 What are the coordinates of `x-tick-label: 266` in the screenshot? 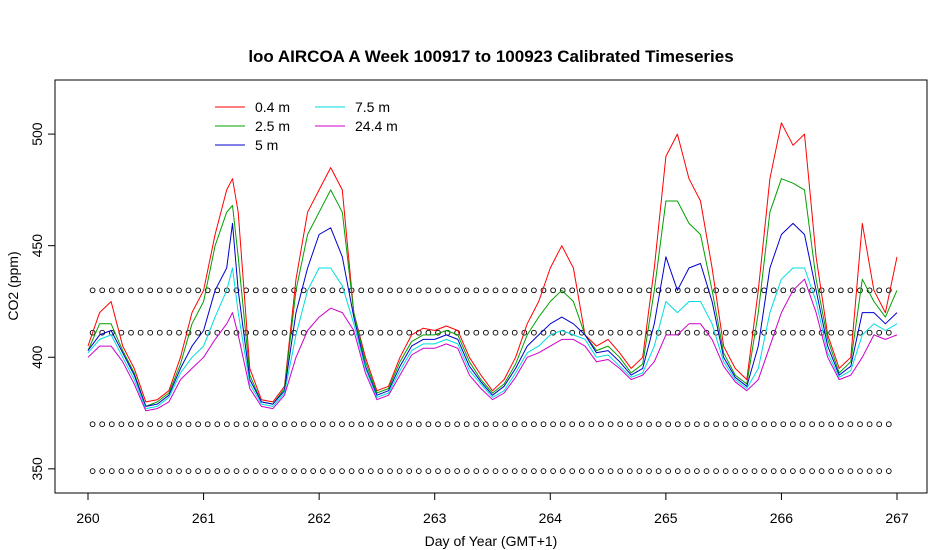 It's located at (782, 518).